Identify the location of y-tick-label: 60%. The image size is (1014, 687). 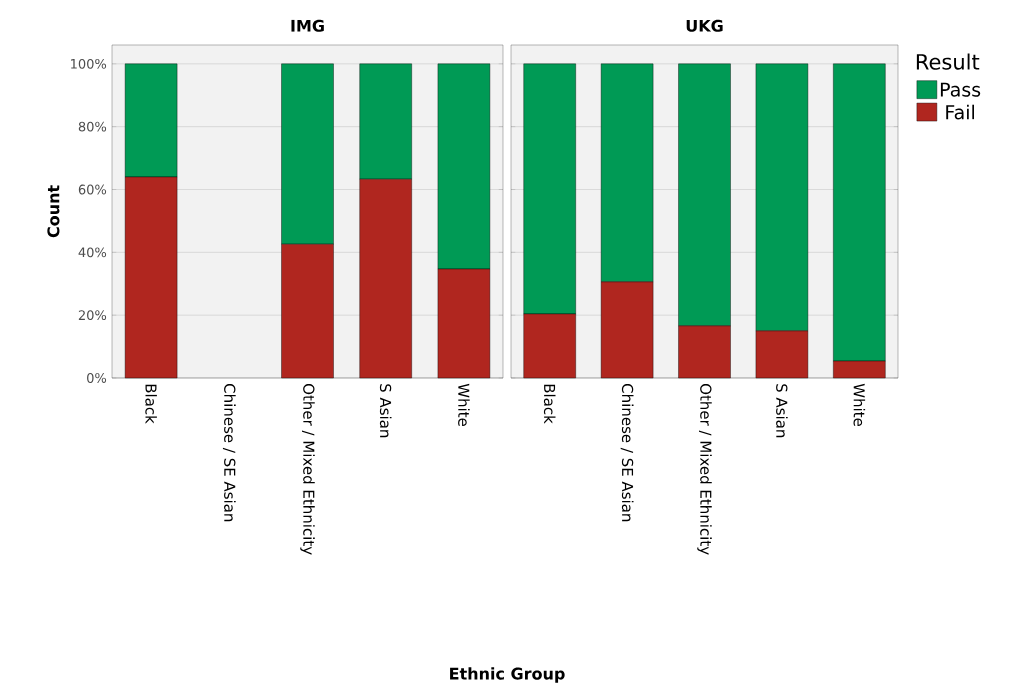
(92, 189).